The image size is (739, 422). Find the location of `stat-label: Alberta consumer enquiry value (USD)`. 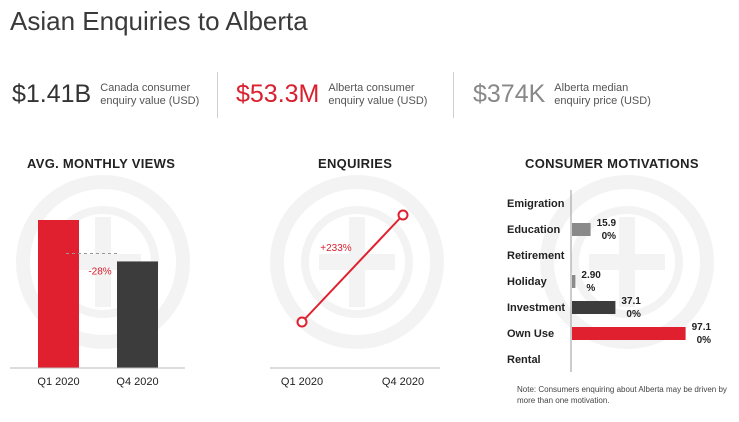

stat-label: Alberta consumer enquiry value (USD) is located at coordinates (378, 94).